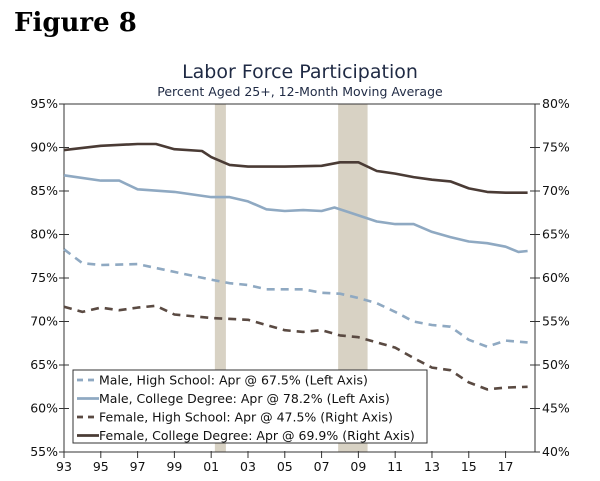 Image resolution: width=600 pixels, height=481 pixels. What do you see at coordinates (44, 277) in the screenshot?
I see `y-left-tick-label: 75%` at bounding box center [44, 277].